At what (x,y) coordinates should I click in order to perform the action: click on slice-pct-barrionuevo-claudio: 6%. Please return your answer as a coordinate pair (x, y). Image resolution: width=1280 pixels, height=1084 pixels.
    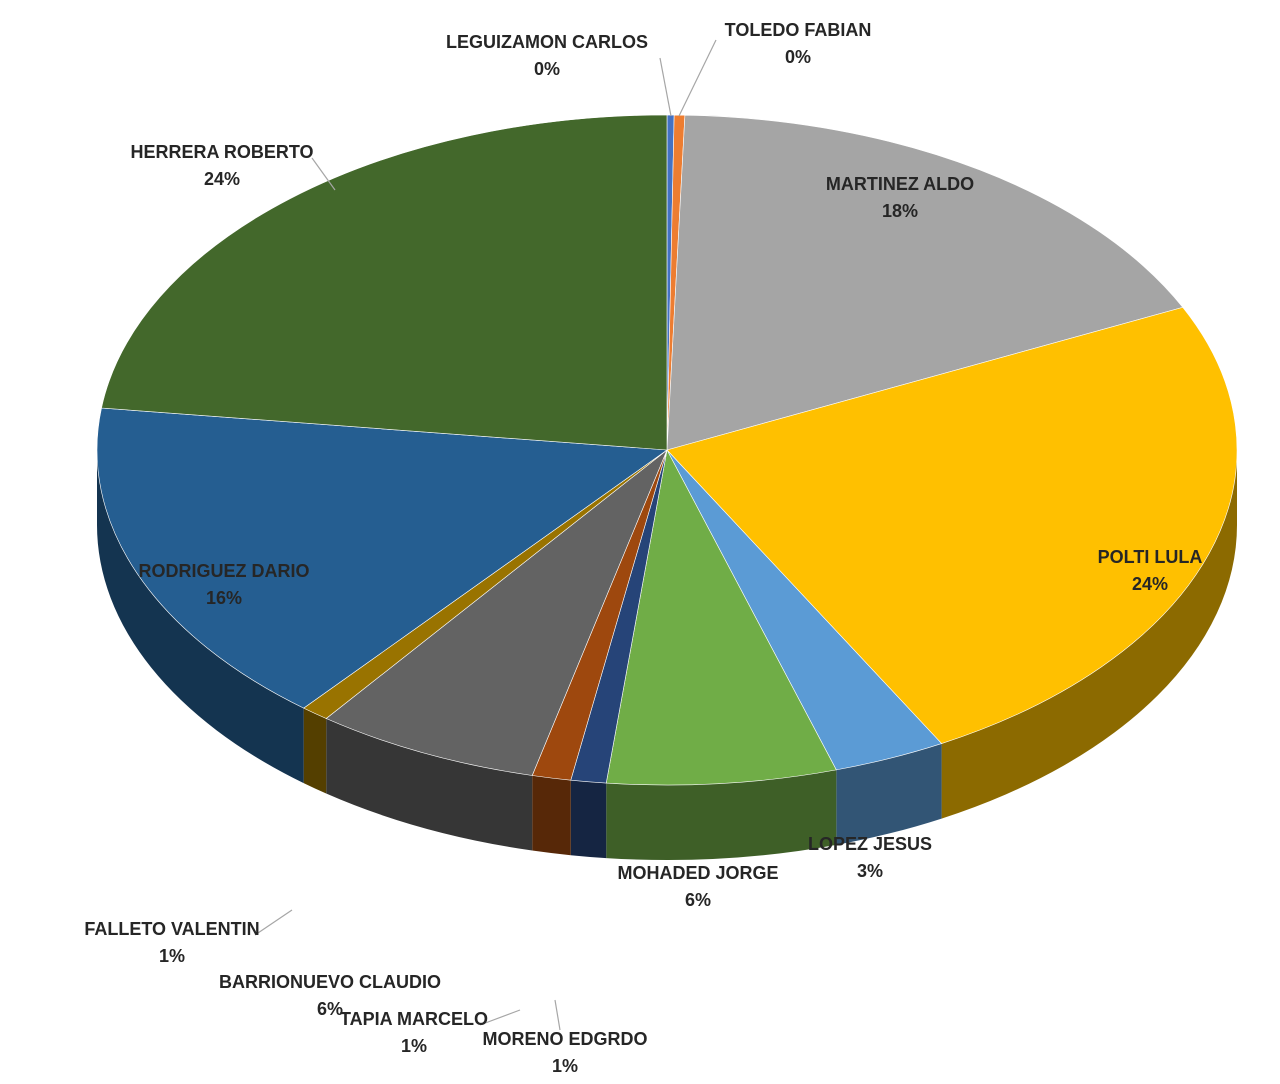
    Looking at the image, I should click on (330, 1009).